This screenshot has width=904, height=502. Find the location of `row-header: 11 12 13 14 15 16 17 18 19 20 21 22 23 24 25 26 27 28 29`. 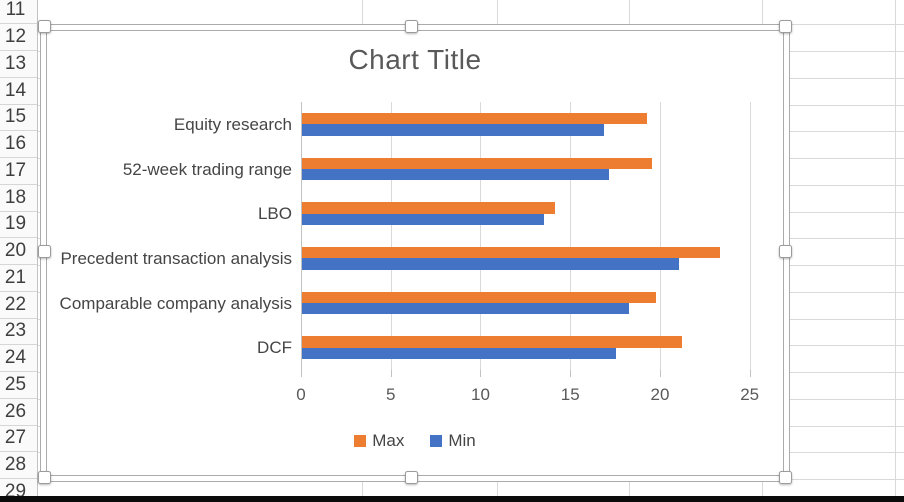

row-header: 11 12 13 14 15 16 17 18 19 20 21 22 23 24 25 26 27 28 29 is located at coordinates (19, 251).